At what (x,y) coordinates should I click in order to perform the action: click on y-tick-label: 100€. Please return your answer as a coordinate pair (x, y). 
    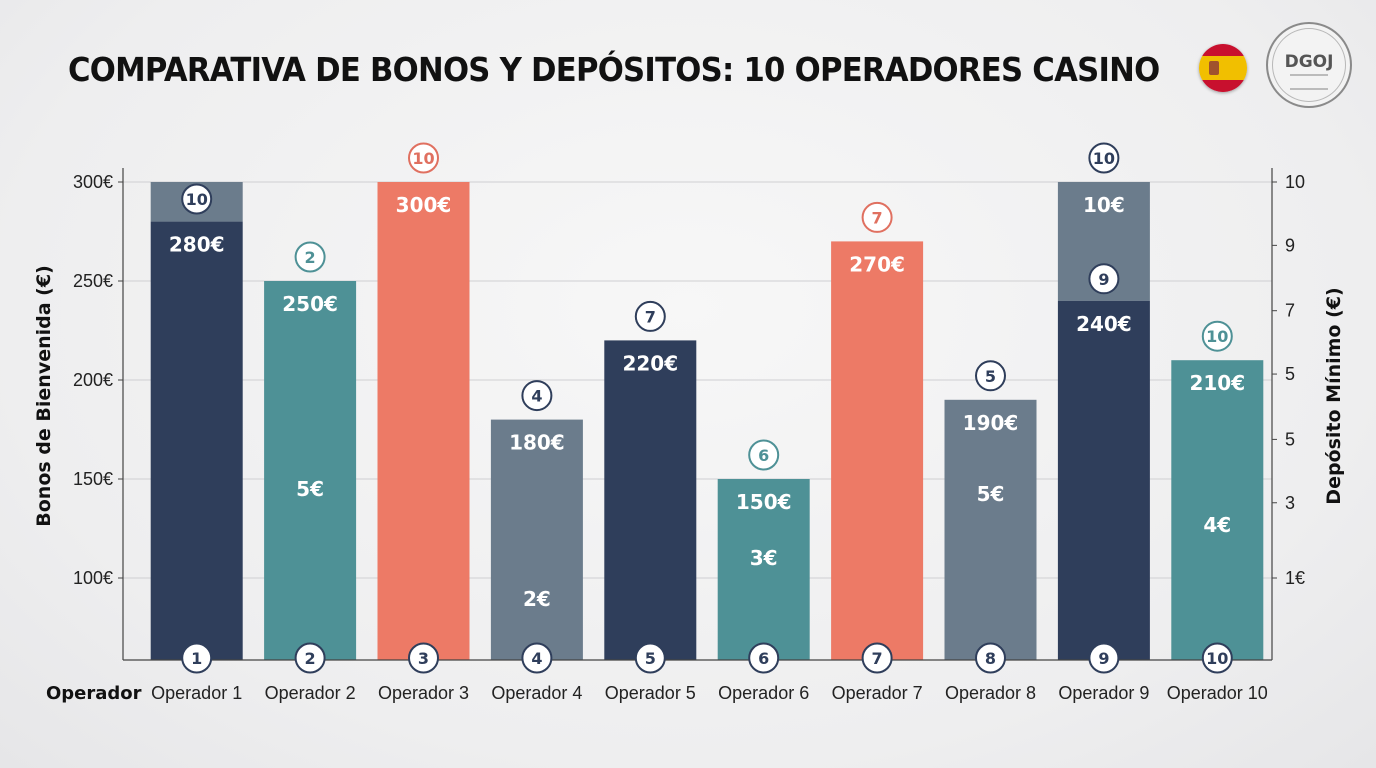
    Looking at the image, I should click on (93, 578).